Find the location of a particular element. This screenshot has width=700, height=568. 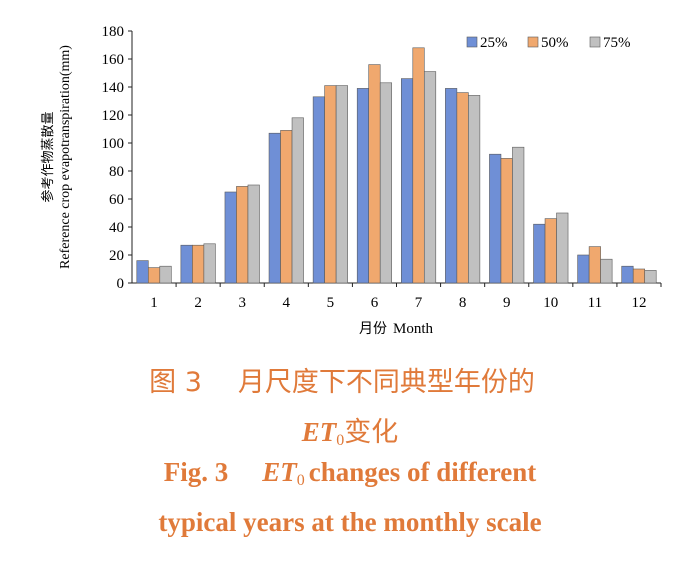

x-tick-label: 2 is located at coordinates (198, 303).